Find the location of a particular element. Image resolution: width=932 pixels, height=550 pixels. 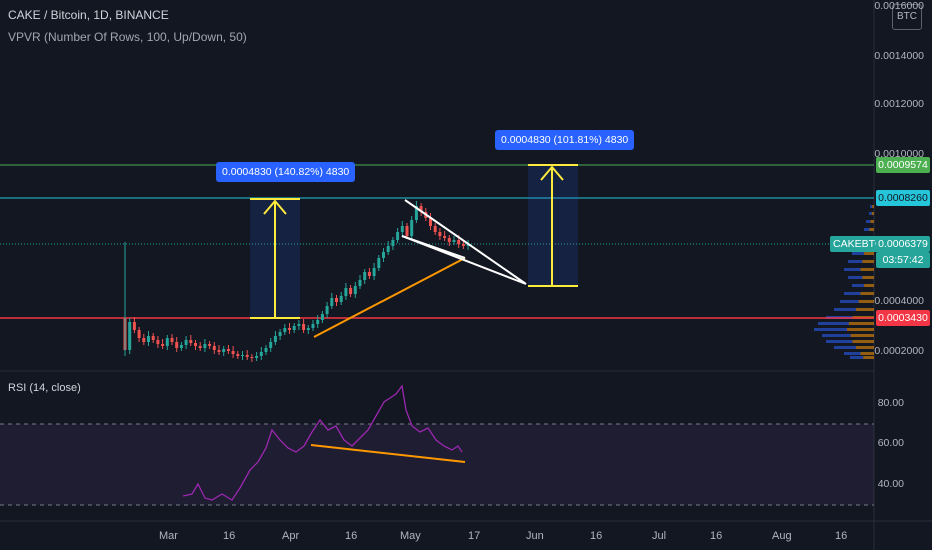

measure-label-left: 0.0004830 (140.82%) 4830 is located at coordinates (286, 172).